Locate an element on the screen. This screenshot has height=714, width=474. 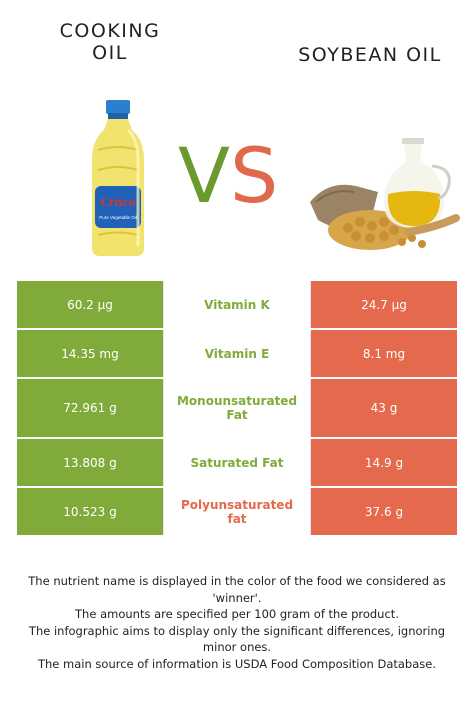
soybean-oil-value: 24.7 µg is located at coordinates (383, 305).